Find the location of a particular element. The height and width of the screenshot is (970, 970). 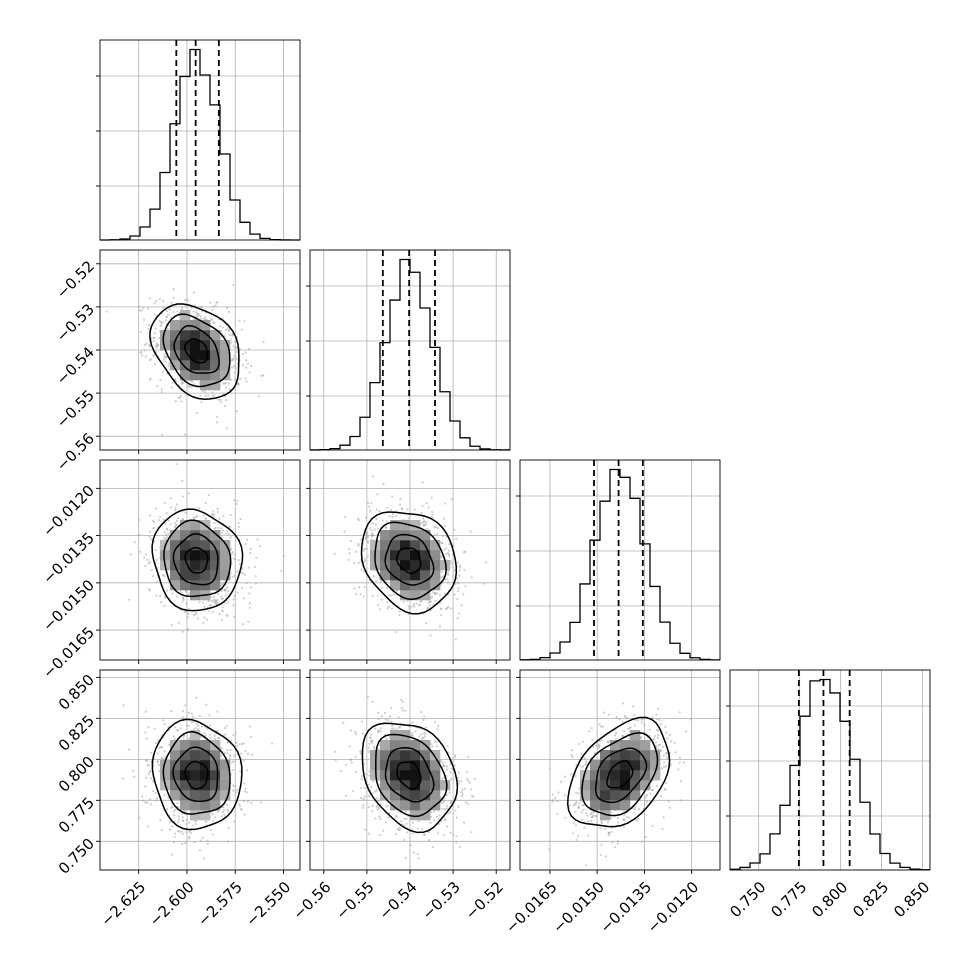

y-tick-label: −0.55 is located at coordinates (75, 408).